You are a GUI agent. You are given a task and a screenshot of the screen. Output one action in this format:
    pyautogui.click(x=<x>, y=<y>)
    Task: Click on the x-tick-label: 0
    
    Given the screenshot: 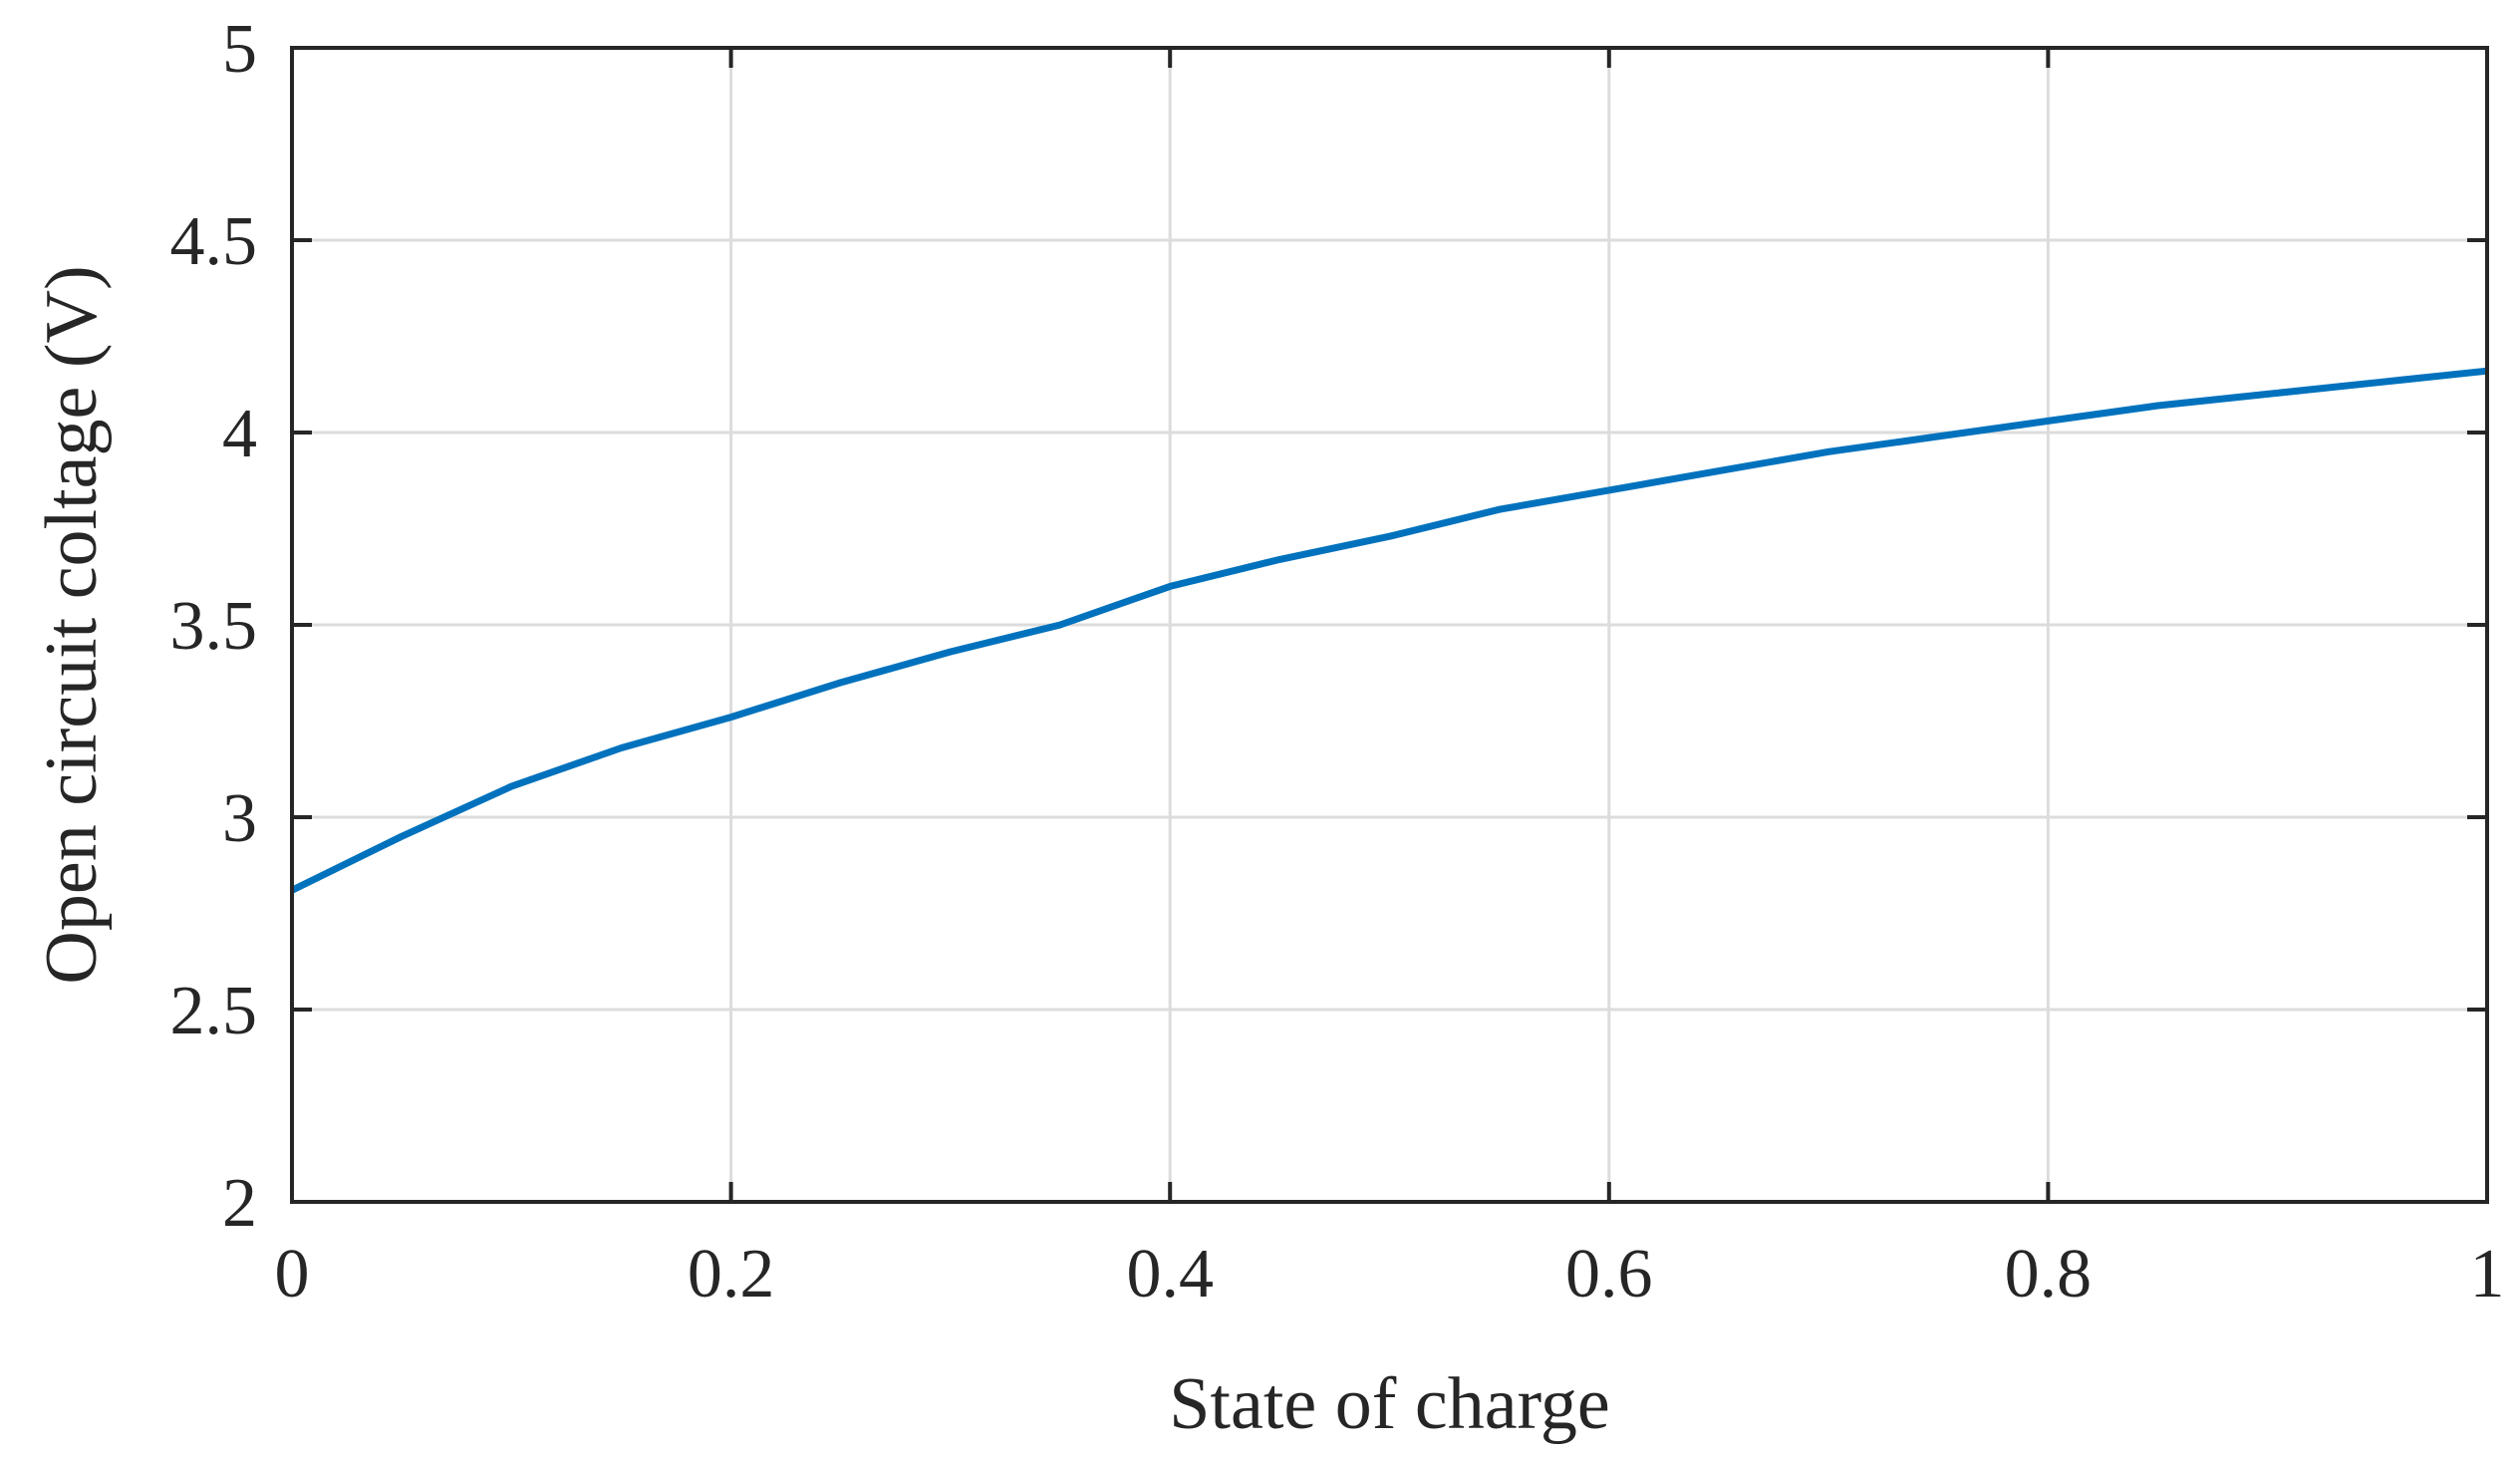 What is the action you would take?
    pyautogui.click(x=292, y=1274)
    